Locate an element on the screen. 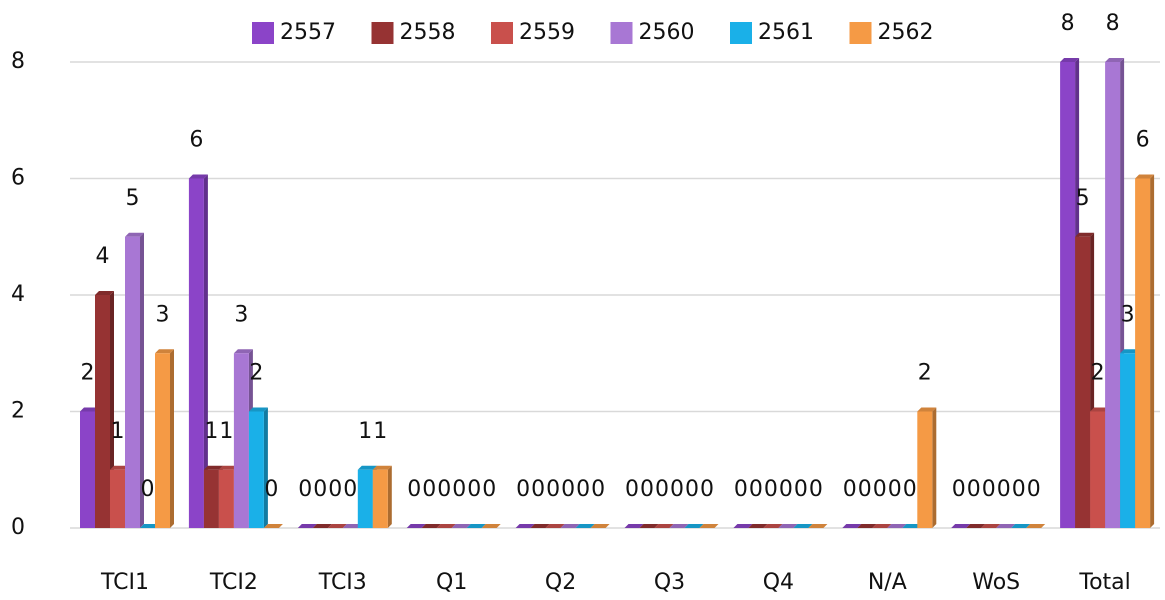 The height and width of the screenshot is (600, 1165). legend-label: 2557 is located at coordinates (308, 32).